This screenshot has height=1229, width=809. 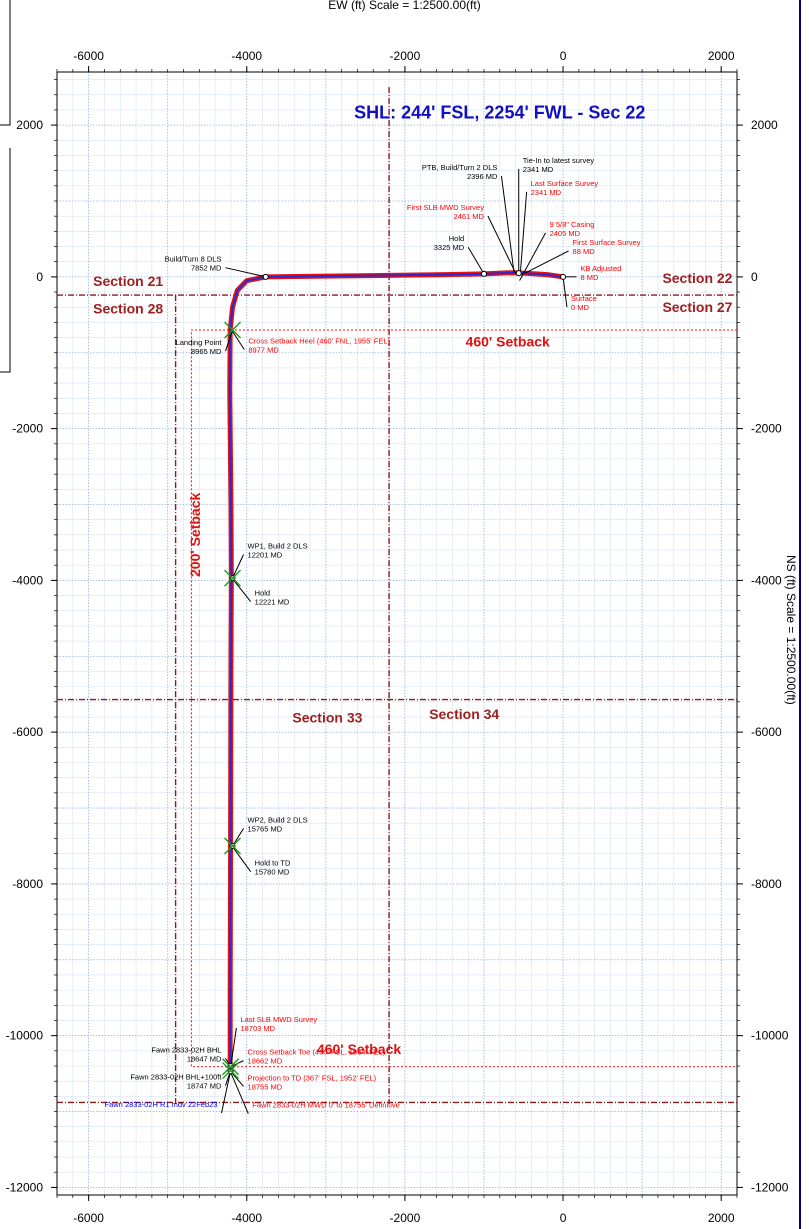 What do you see at coordinates (580, 307) in the screenshot?
I see `annotation-label: 0 MD` at bounding box center [580, 307].